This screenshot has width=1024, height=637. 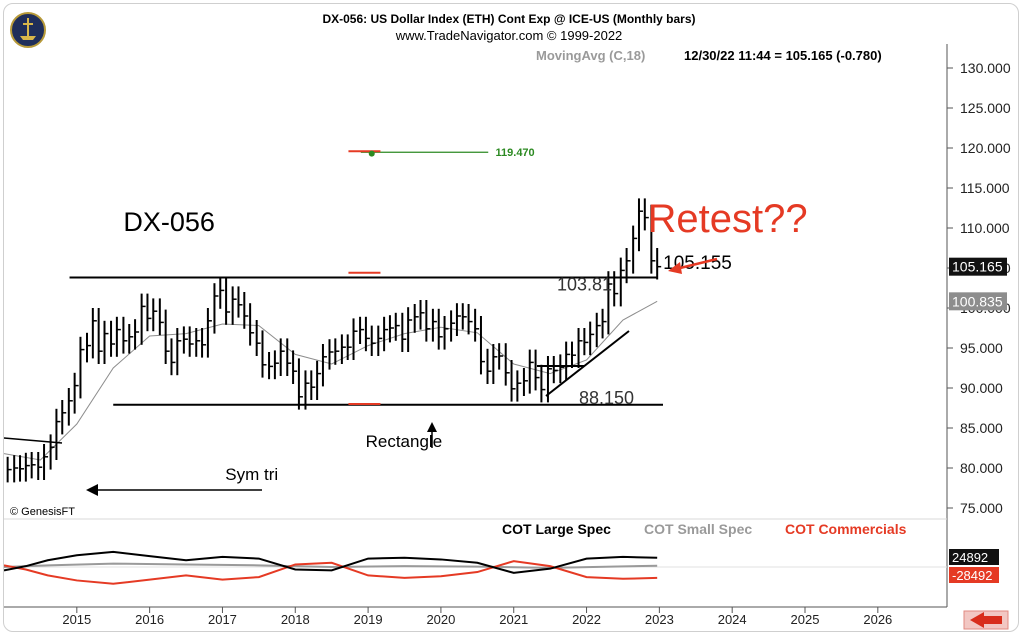 I want to click on y-tick-label: 125.000, so click(x=985, y=108).